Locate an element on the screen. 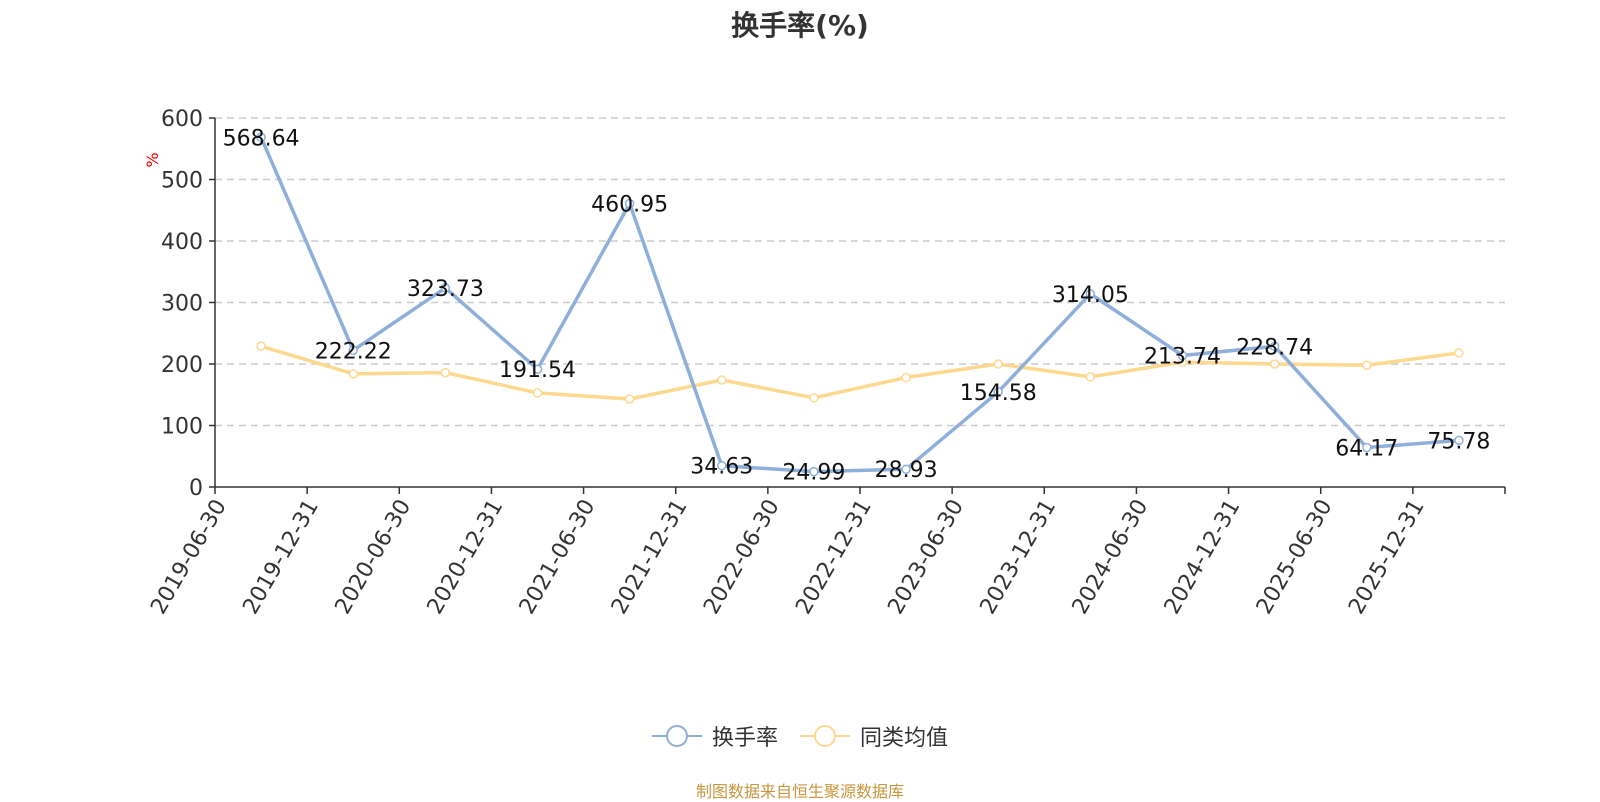 This screenshot has height=802, width=1600. data-label: 222.22 is located at coordinates (353, 351).